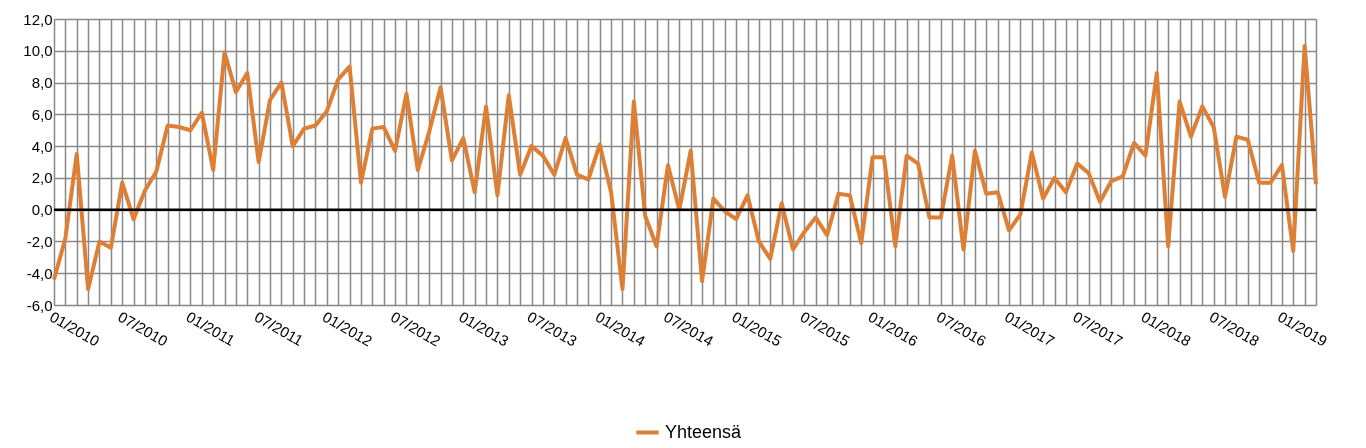 This screenshot has width=1366, height=448. What do you see at coordinates (38, 51) in the screenshot?
I see `y-tick-label: 10,0` at bounding box center [38, 51].